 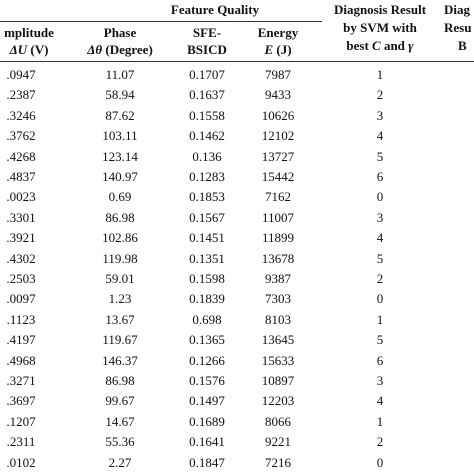 What do you see at coordinates (278, 299) in the screenshot?
I see `energy-cell: 7303` at bounding box center [278, 299].